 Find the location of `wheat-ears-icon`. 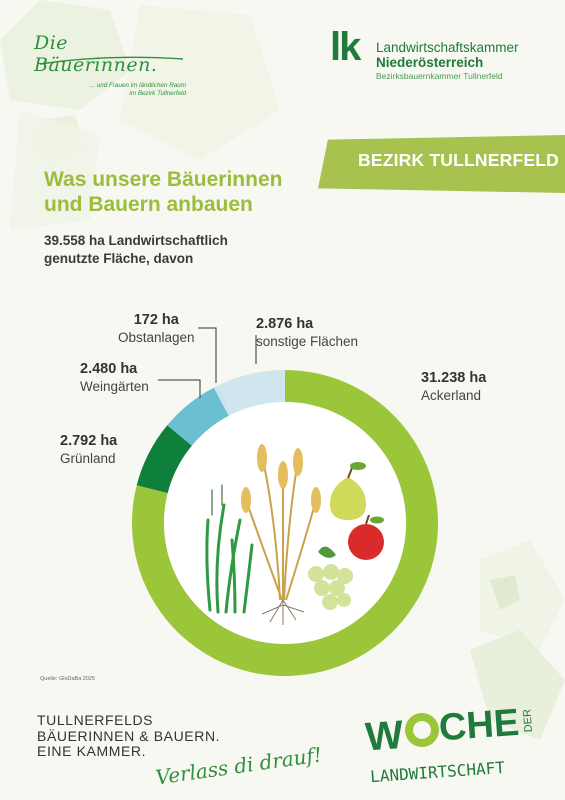

wheat-ears-icon is located at coordinates (281, 478).